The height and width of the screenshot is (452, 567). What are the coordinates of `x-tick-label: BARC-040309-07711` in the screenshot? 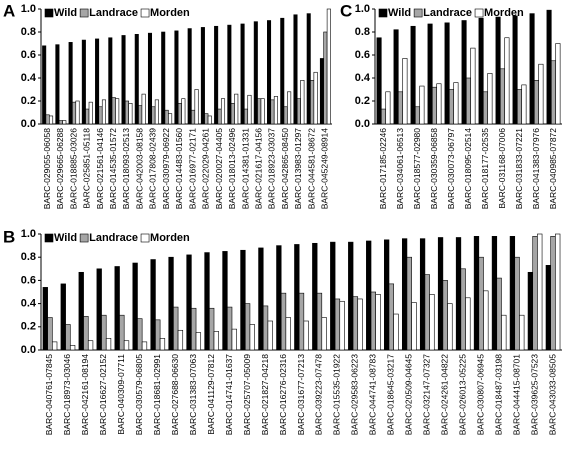 It's located at (121, 394).